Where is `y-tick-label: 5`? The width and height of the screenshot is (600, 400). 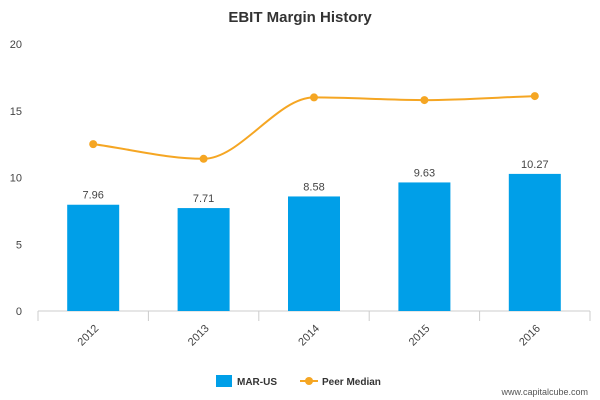 y-tick-label: 5 is located at coordinates (19, 245).